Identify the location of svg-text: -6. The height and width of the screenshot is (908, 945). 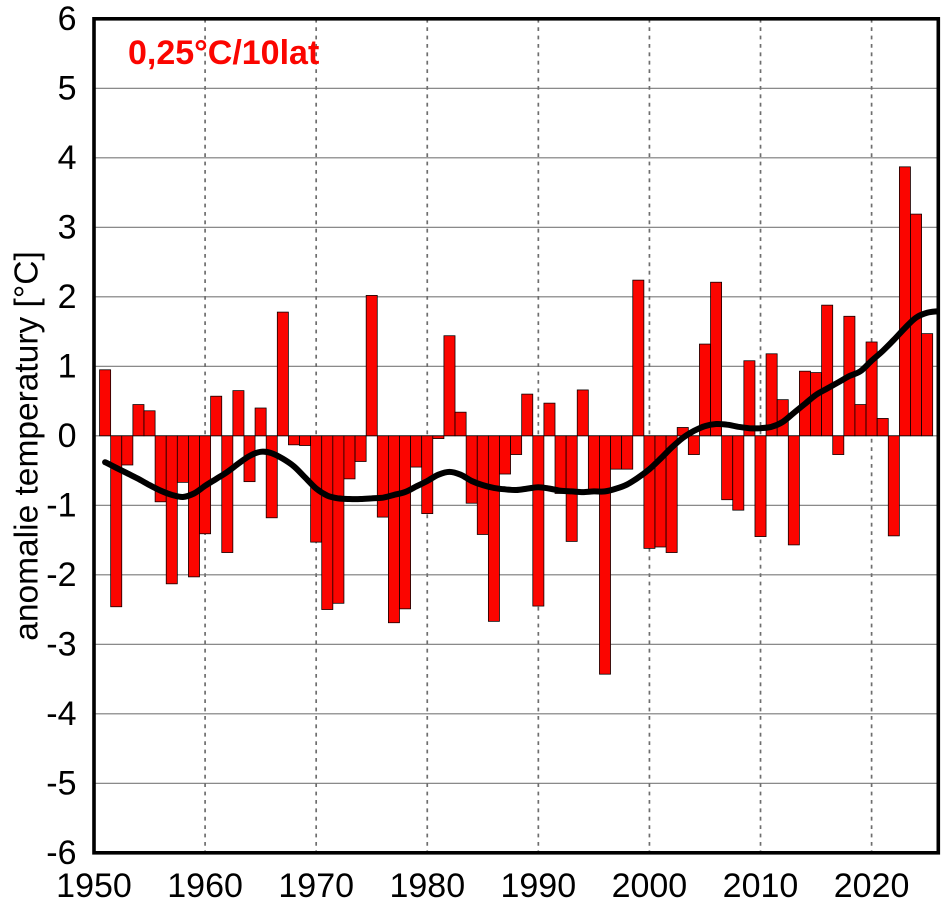
(61, 853).